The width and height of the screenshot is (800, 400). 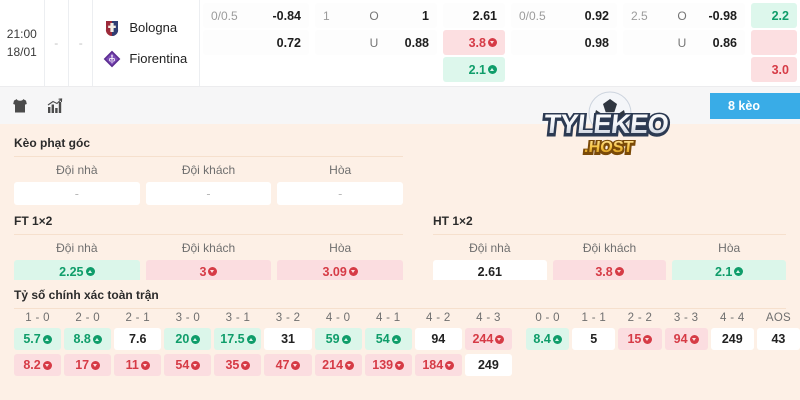 I want to click on odds-cell: 0.98, so click(x=563, y=42).